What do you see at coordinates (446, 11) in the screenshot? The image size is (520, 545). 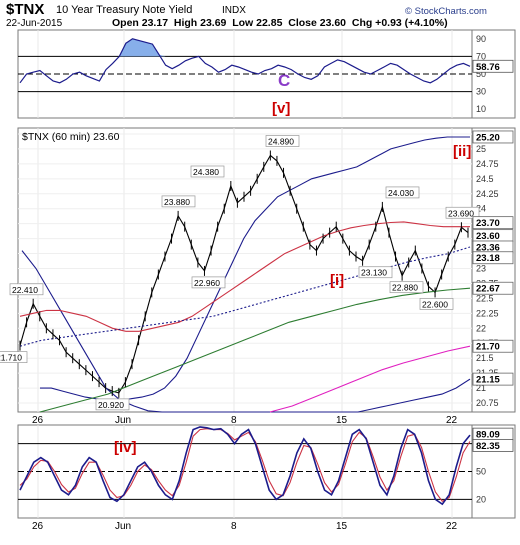 I see `copyright-logo: © StockCharts.com` at bounding box center [446, 11].